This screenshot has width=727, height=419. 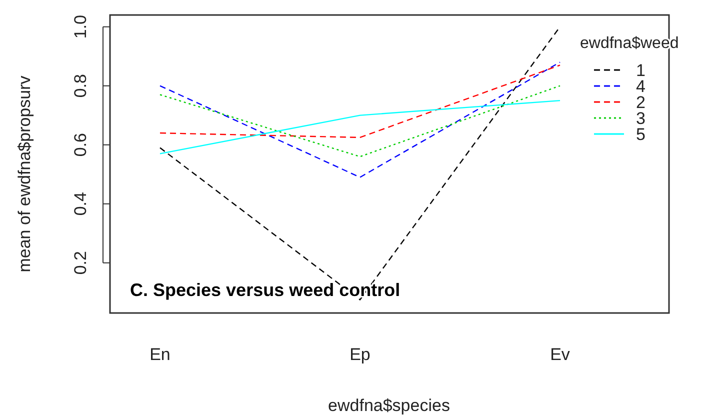 What do you see at coordinates (389, 405) in the screenshot?
I see `x-axis-title: ewdfna$species` at bounding box center [389, 405].